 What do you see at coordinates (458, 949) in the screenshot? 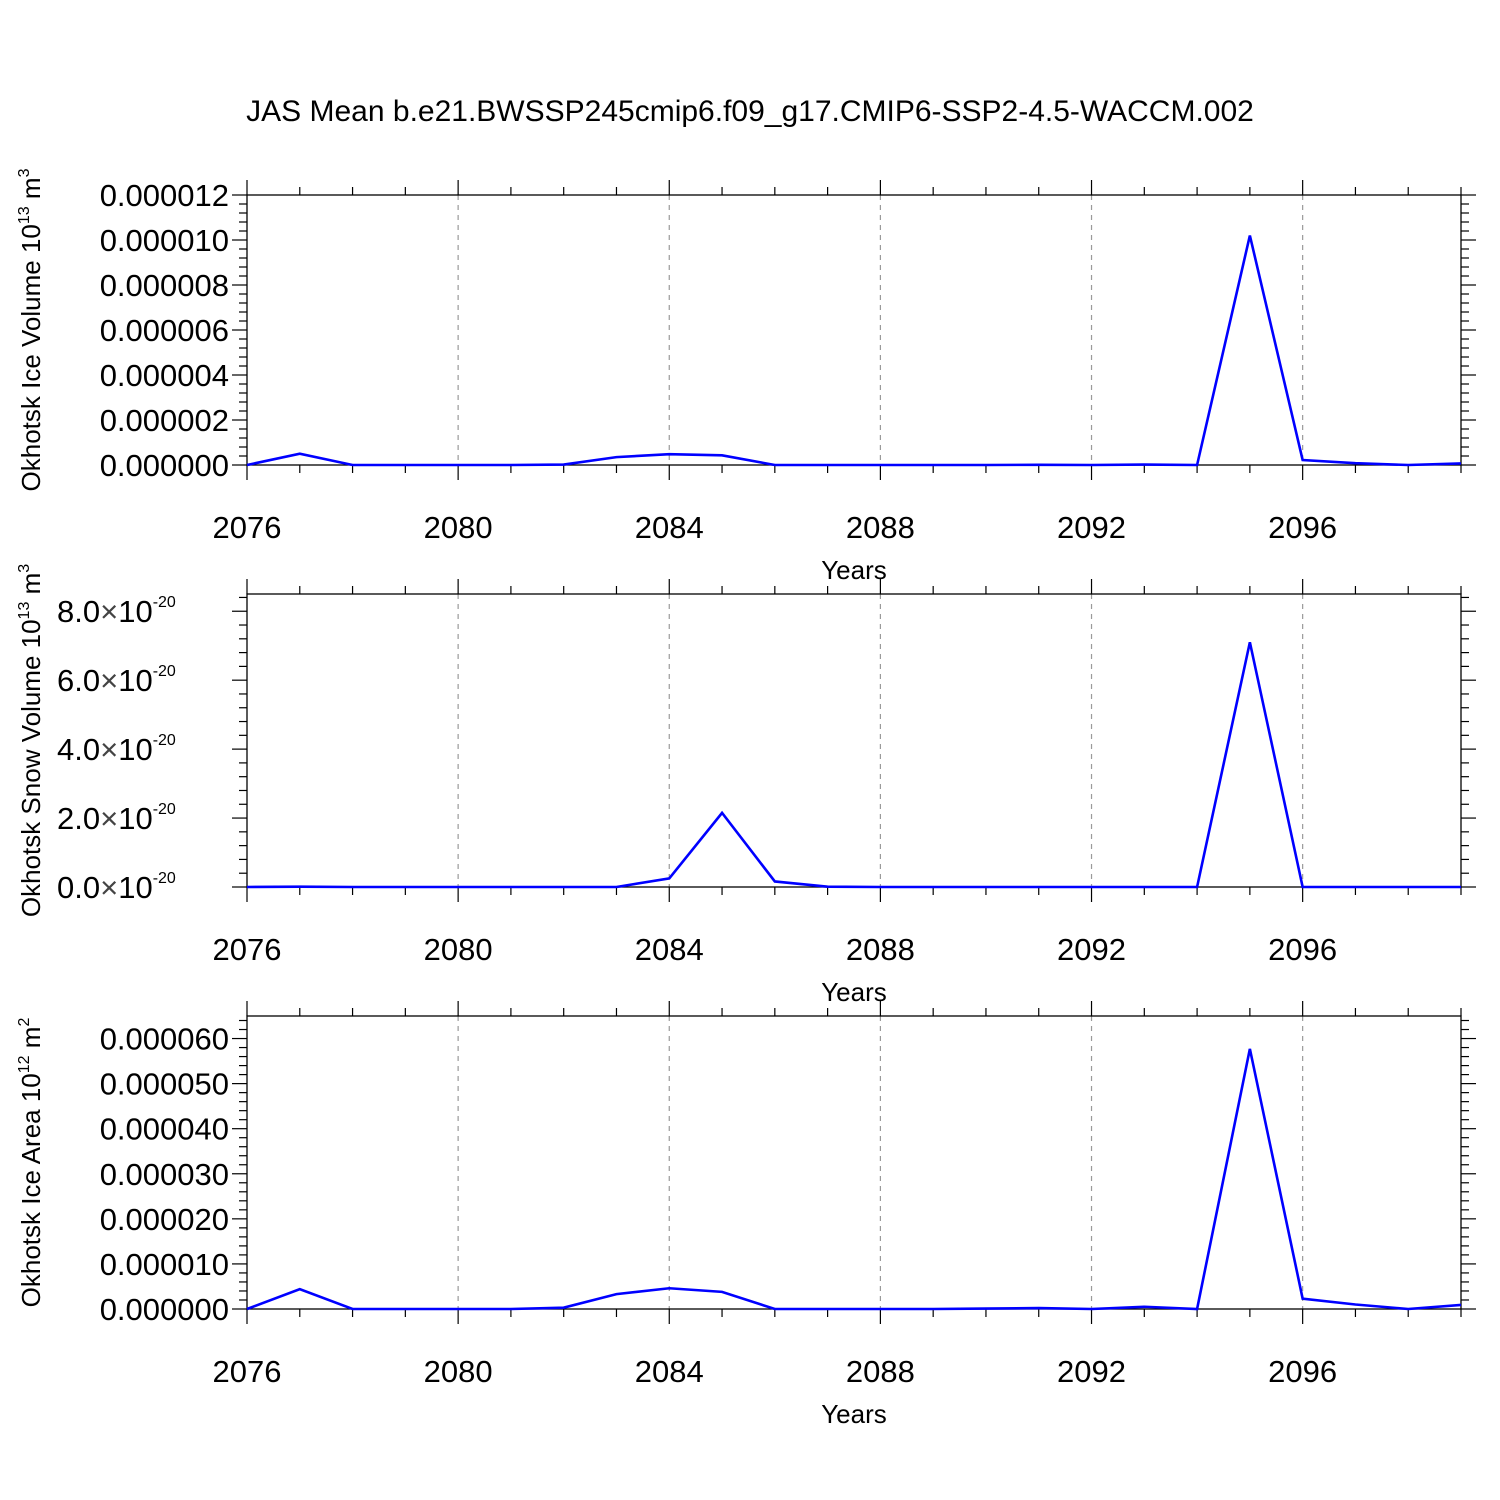
I see `snow-volume-xtick-label: 2080` at bounding box center [458, 949].